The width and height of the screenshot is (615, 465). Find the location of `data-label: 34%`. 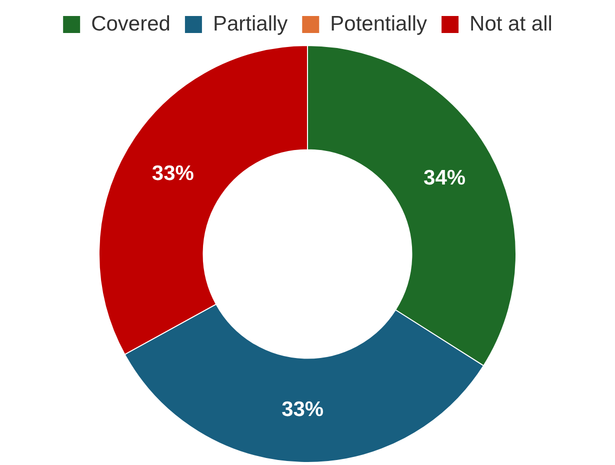

data-label: 34% is located at coordinates (445, 178).